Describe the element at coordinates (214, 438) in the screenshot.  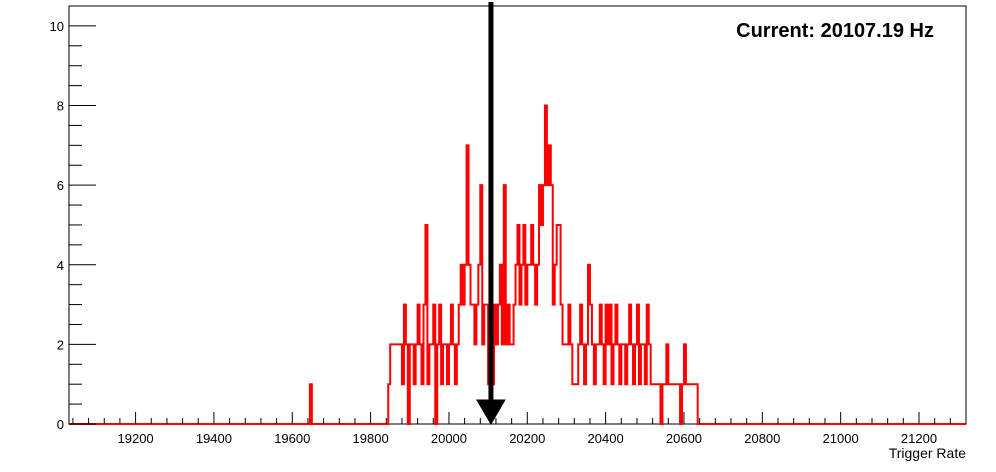
I see `x-tick-label: 19400` at that location.